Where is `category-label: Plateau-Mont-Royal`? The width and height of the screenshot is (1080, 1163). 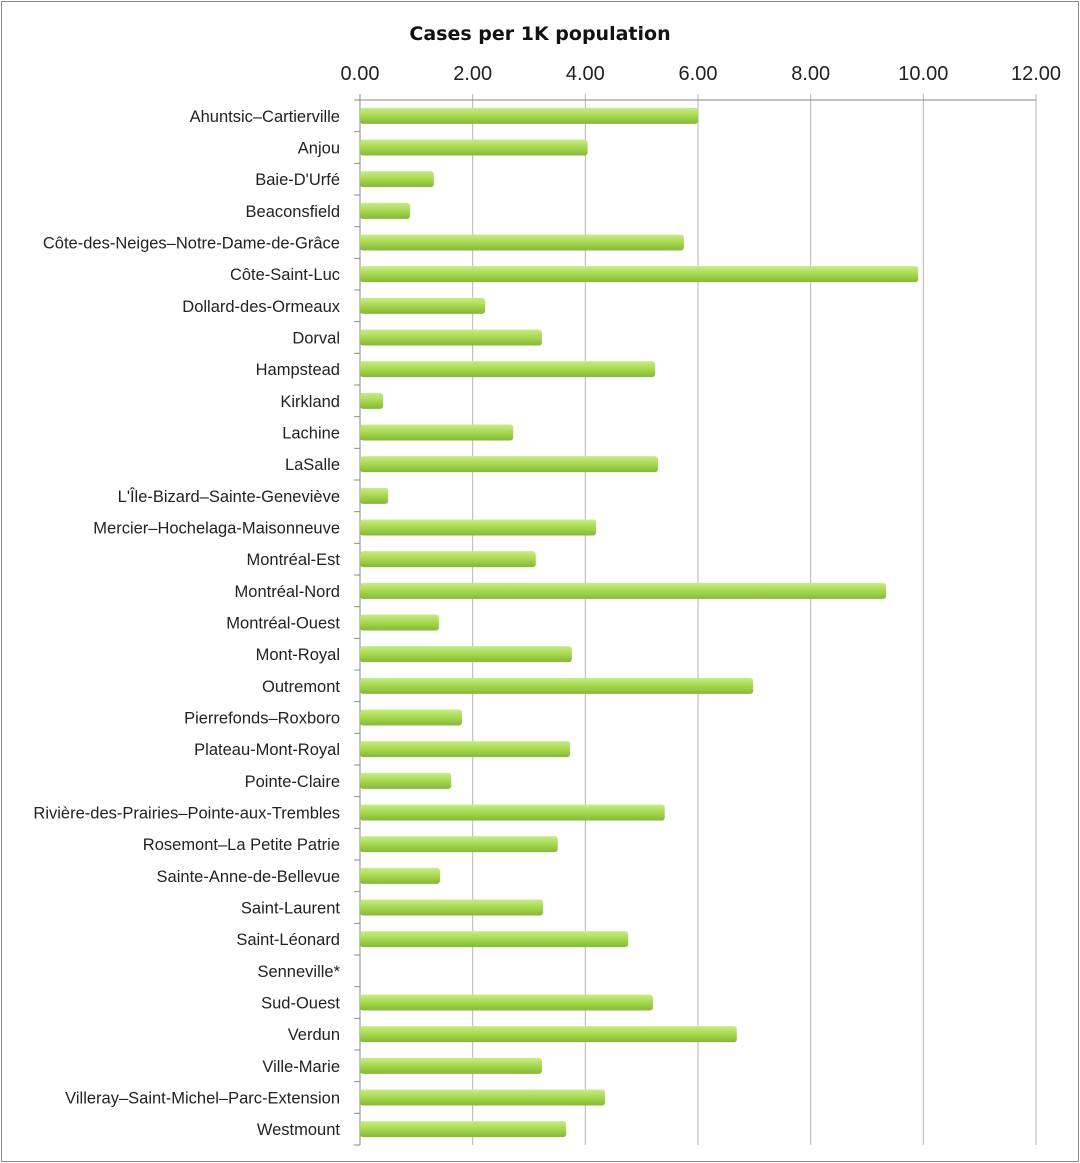 category-label: Plateau-Mont-Royal is located at coordinates (267, 750).